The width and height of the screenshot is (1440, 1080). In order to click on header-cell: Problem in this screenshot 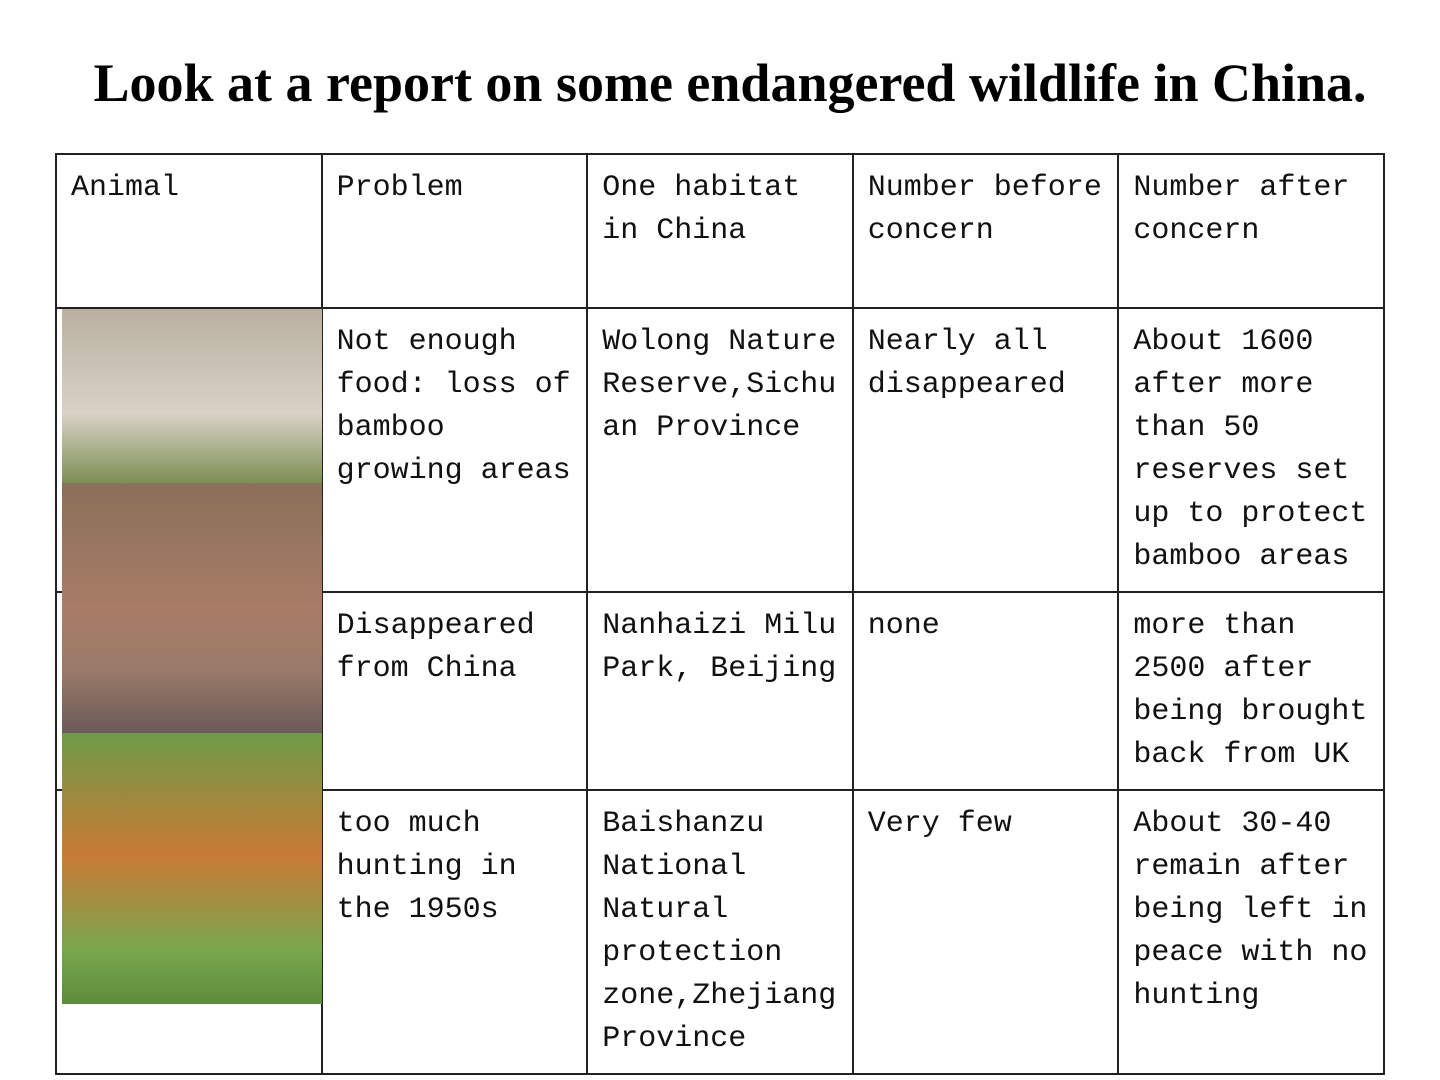, I will do `click(454, 231)`.